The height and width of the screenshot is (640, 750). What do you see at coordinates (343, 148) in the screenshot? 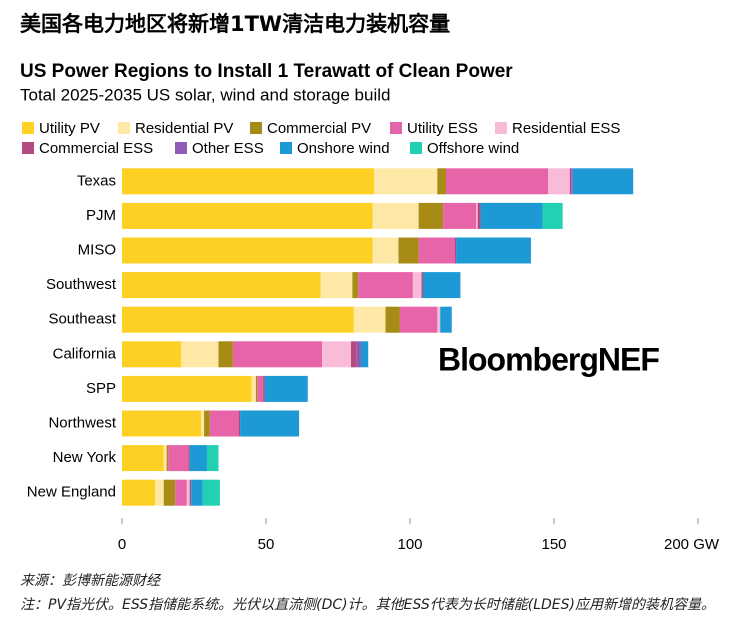
I see `legend-label: Onshore wind` at bounding box center [343, 148].